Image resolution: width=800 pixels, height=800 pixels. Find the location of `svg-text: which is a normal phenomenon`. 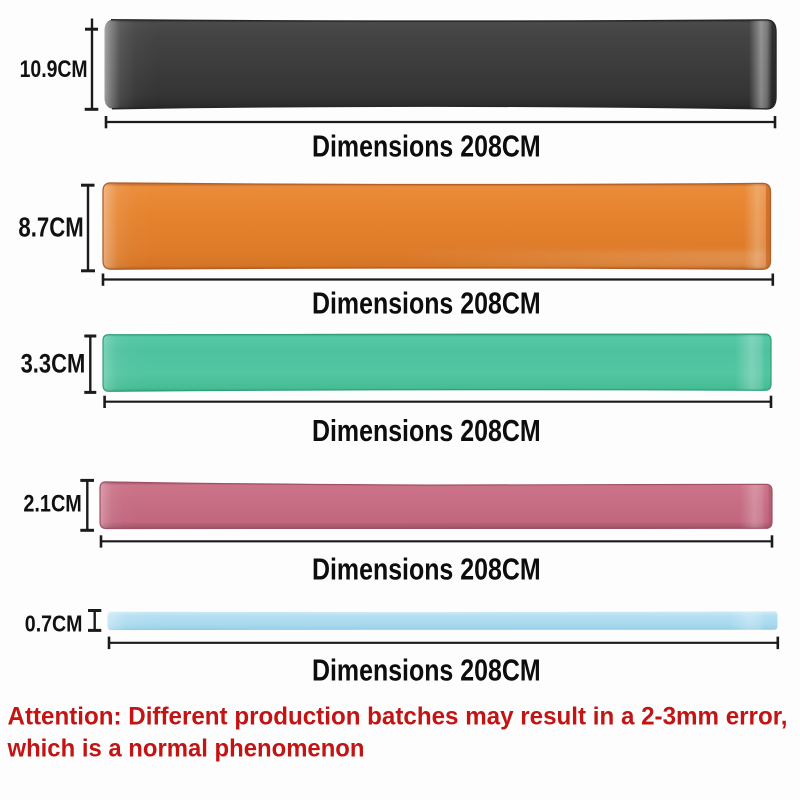

svg-text: which is a normal phenomenon is located at coordinates (186, 748).